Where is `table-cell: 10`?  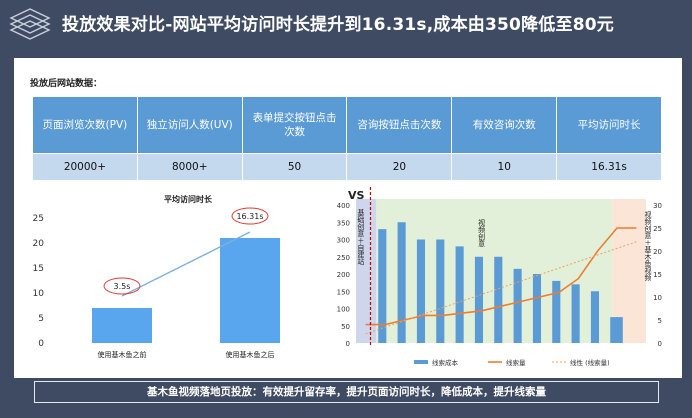 table-cell: 10 is located at coordinates (504, 167).